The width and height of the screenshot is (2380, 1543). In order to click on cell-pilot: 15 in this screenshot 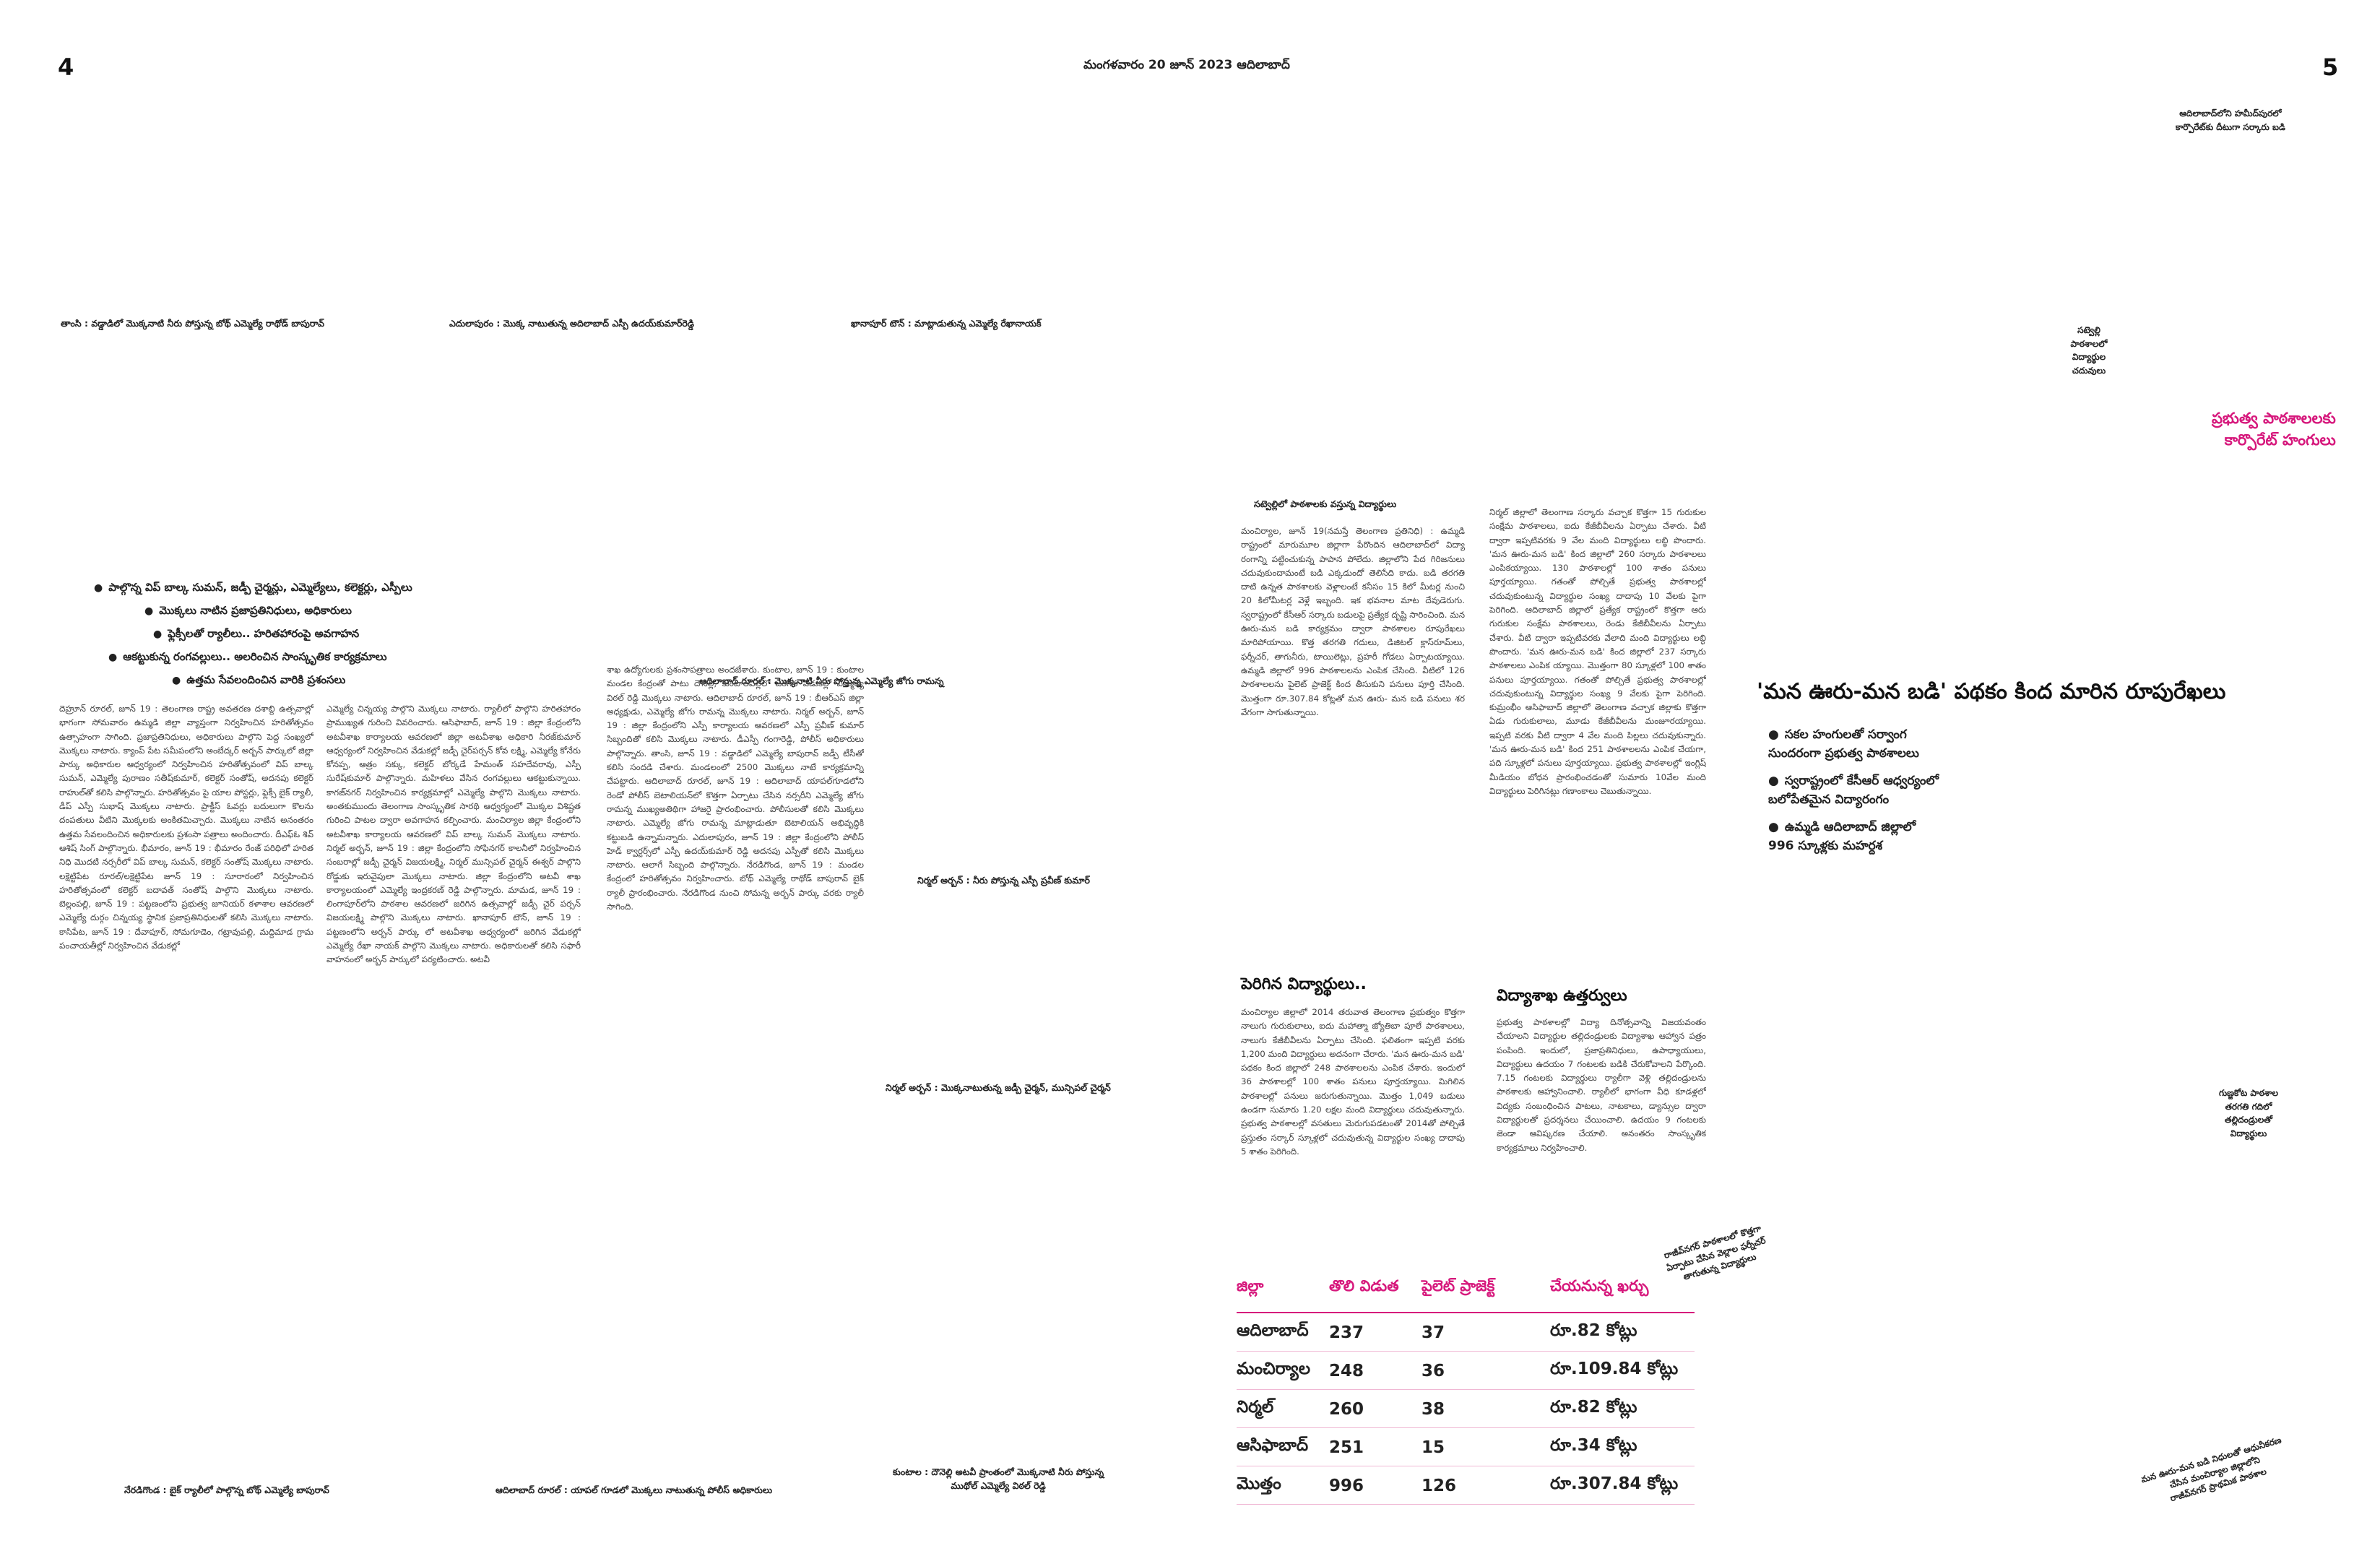, I will do `click(1485, 1446)`.